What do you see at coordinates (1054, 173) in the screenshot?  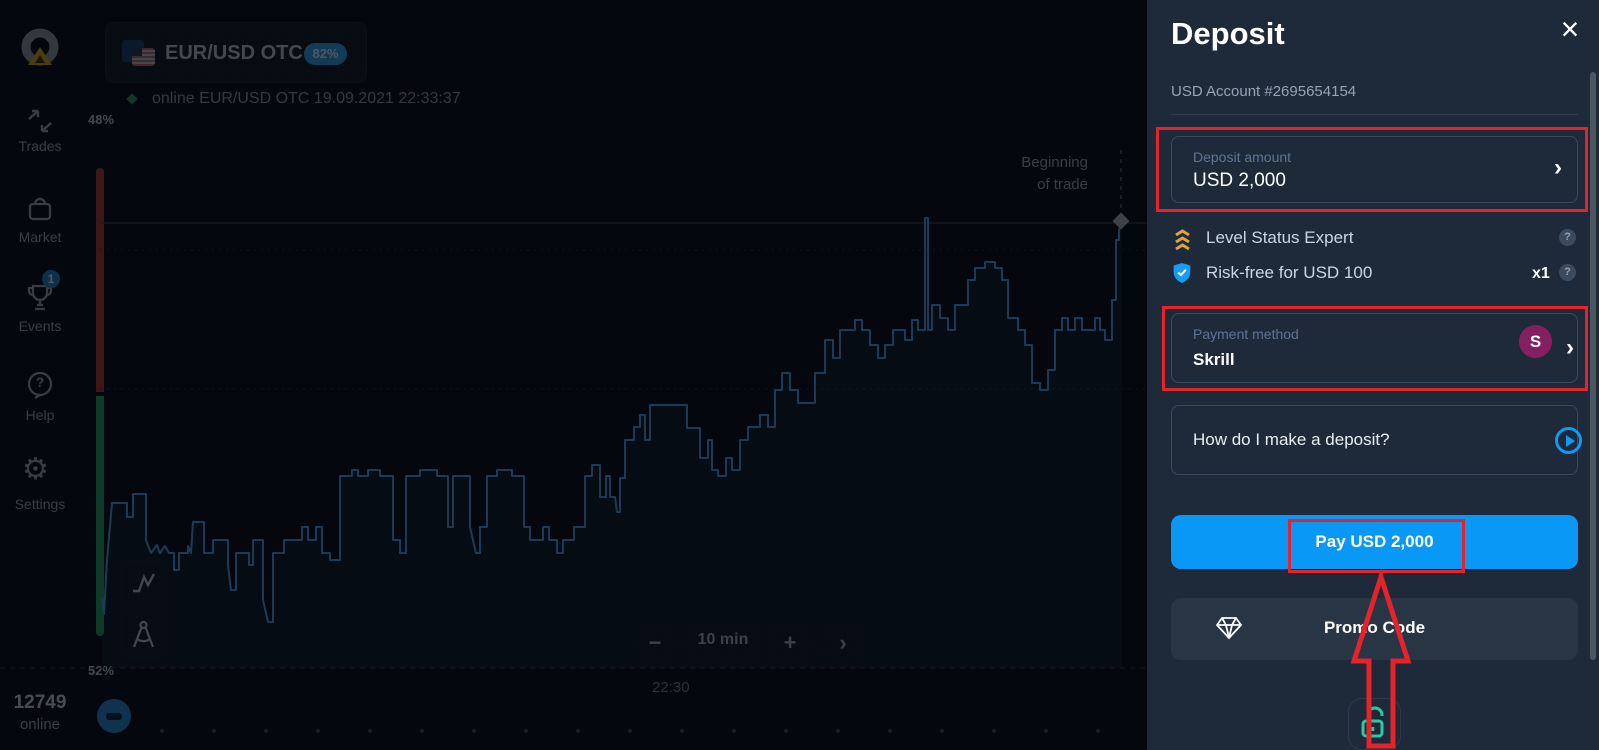 I see `beginning-of-trade-label: Beginning of trade` at bounding box center [1054, 173].